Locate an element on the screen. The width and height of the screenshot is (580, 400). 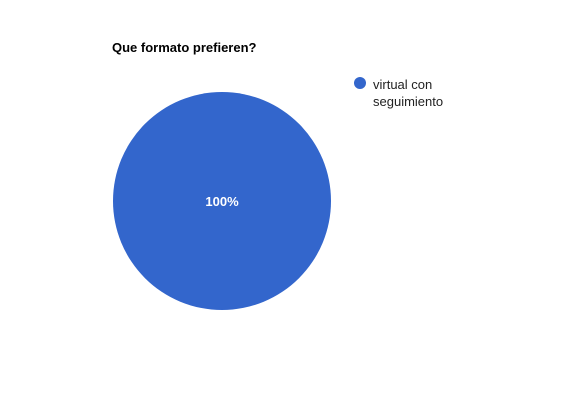
legend: virtual con seguimiento is located at coordinates (429, 93).